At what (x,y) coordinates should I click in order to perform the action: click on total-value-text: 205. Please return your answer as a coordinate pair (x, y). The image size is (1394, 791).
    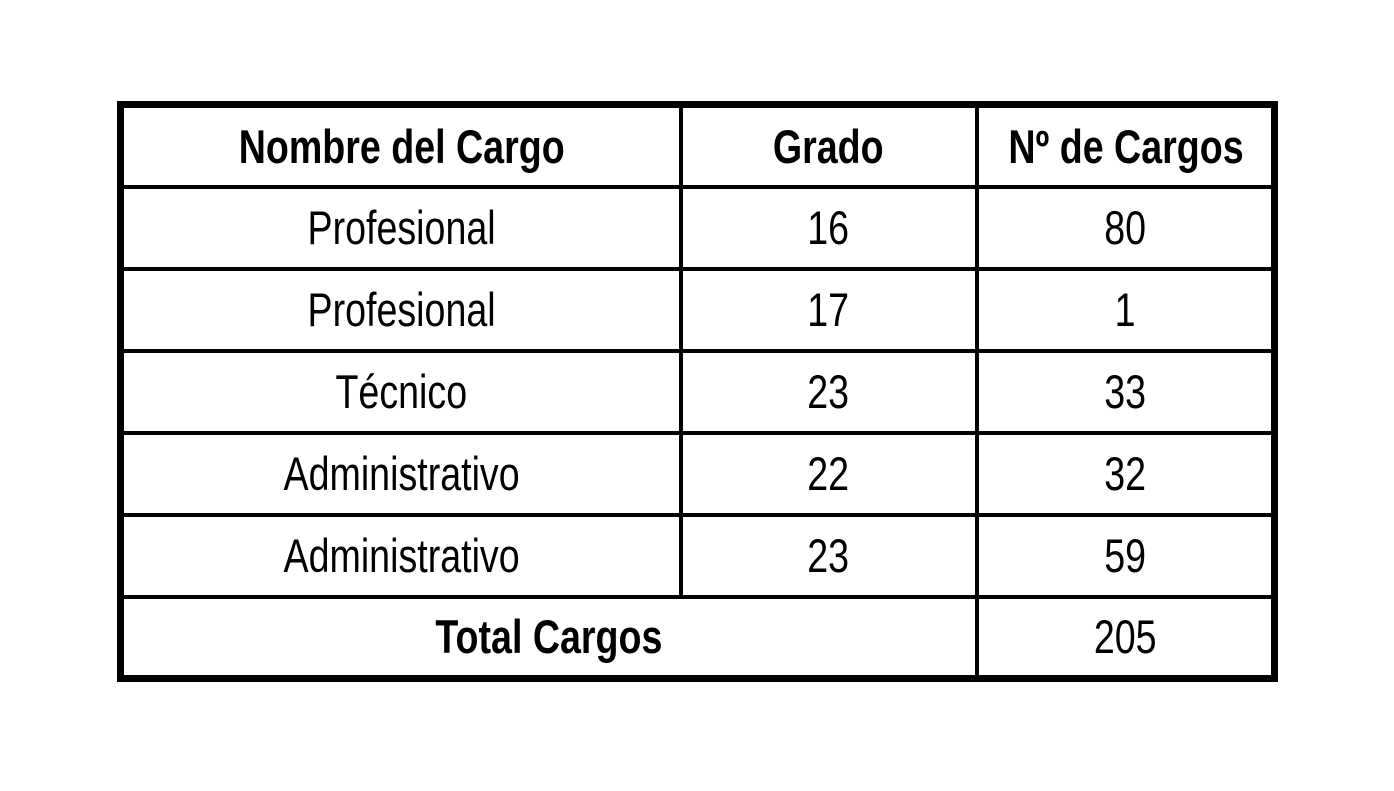
    Looking at the image, I should click on (1125, 637).